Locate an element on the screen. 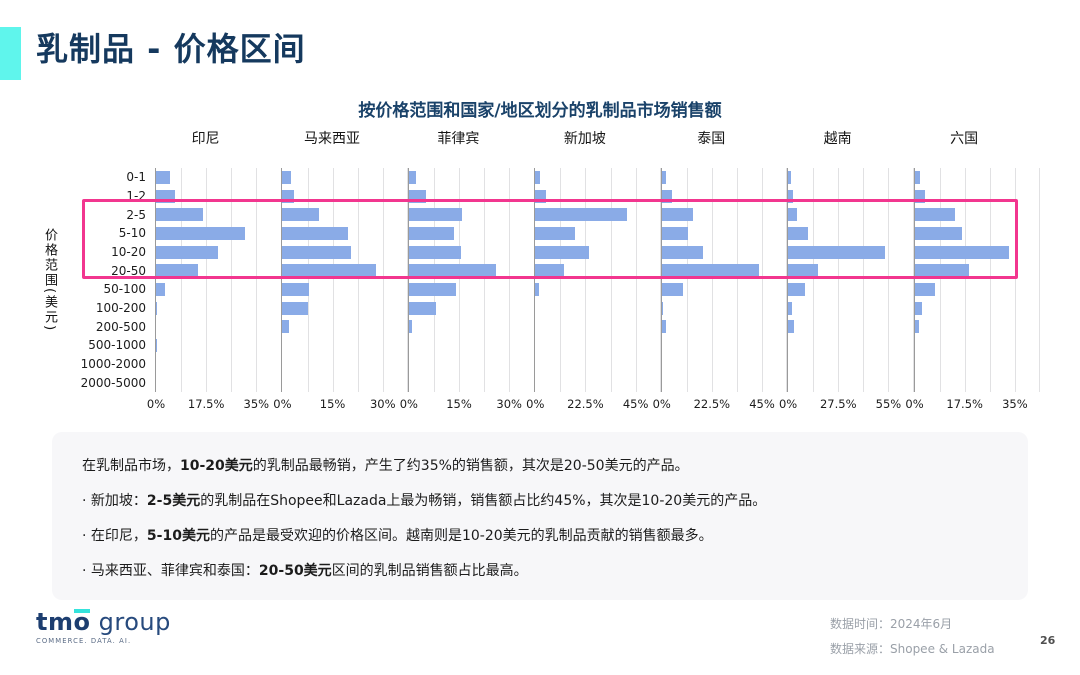  price-range-label: 5-10 is located at coordinates (132, 233).